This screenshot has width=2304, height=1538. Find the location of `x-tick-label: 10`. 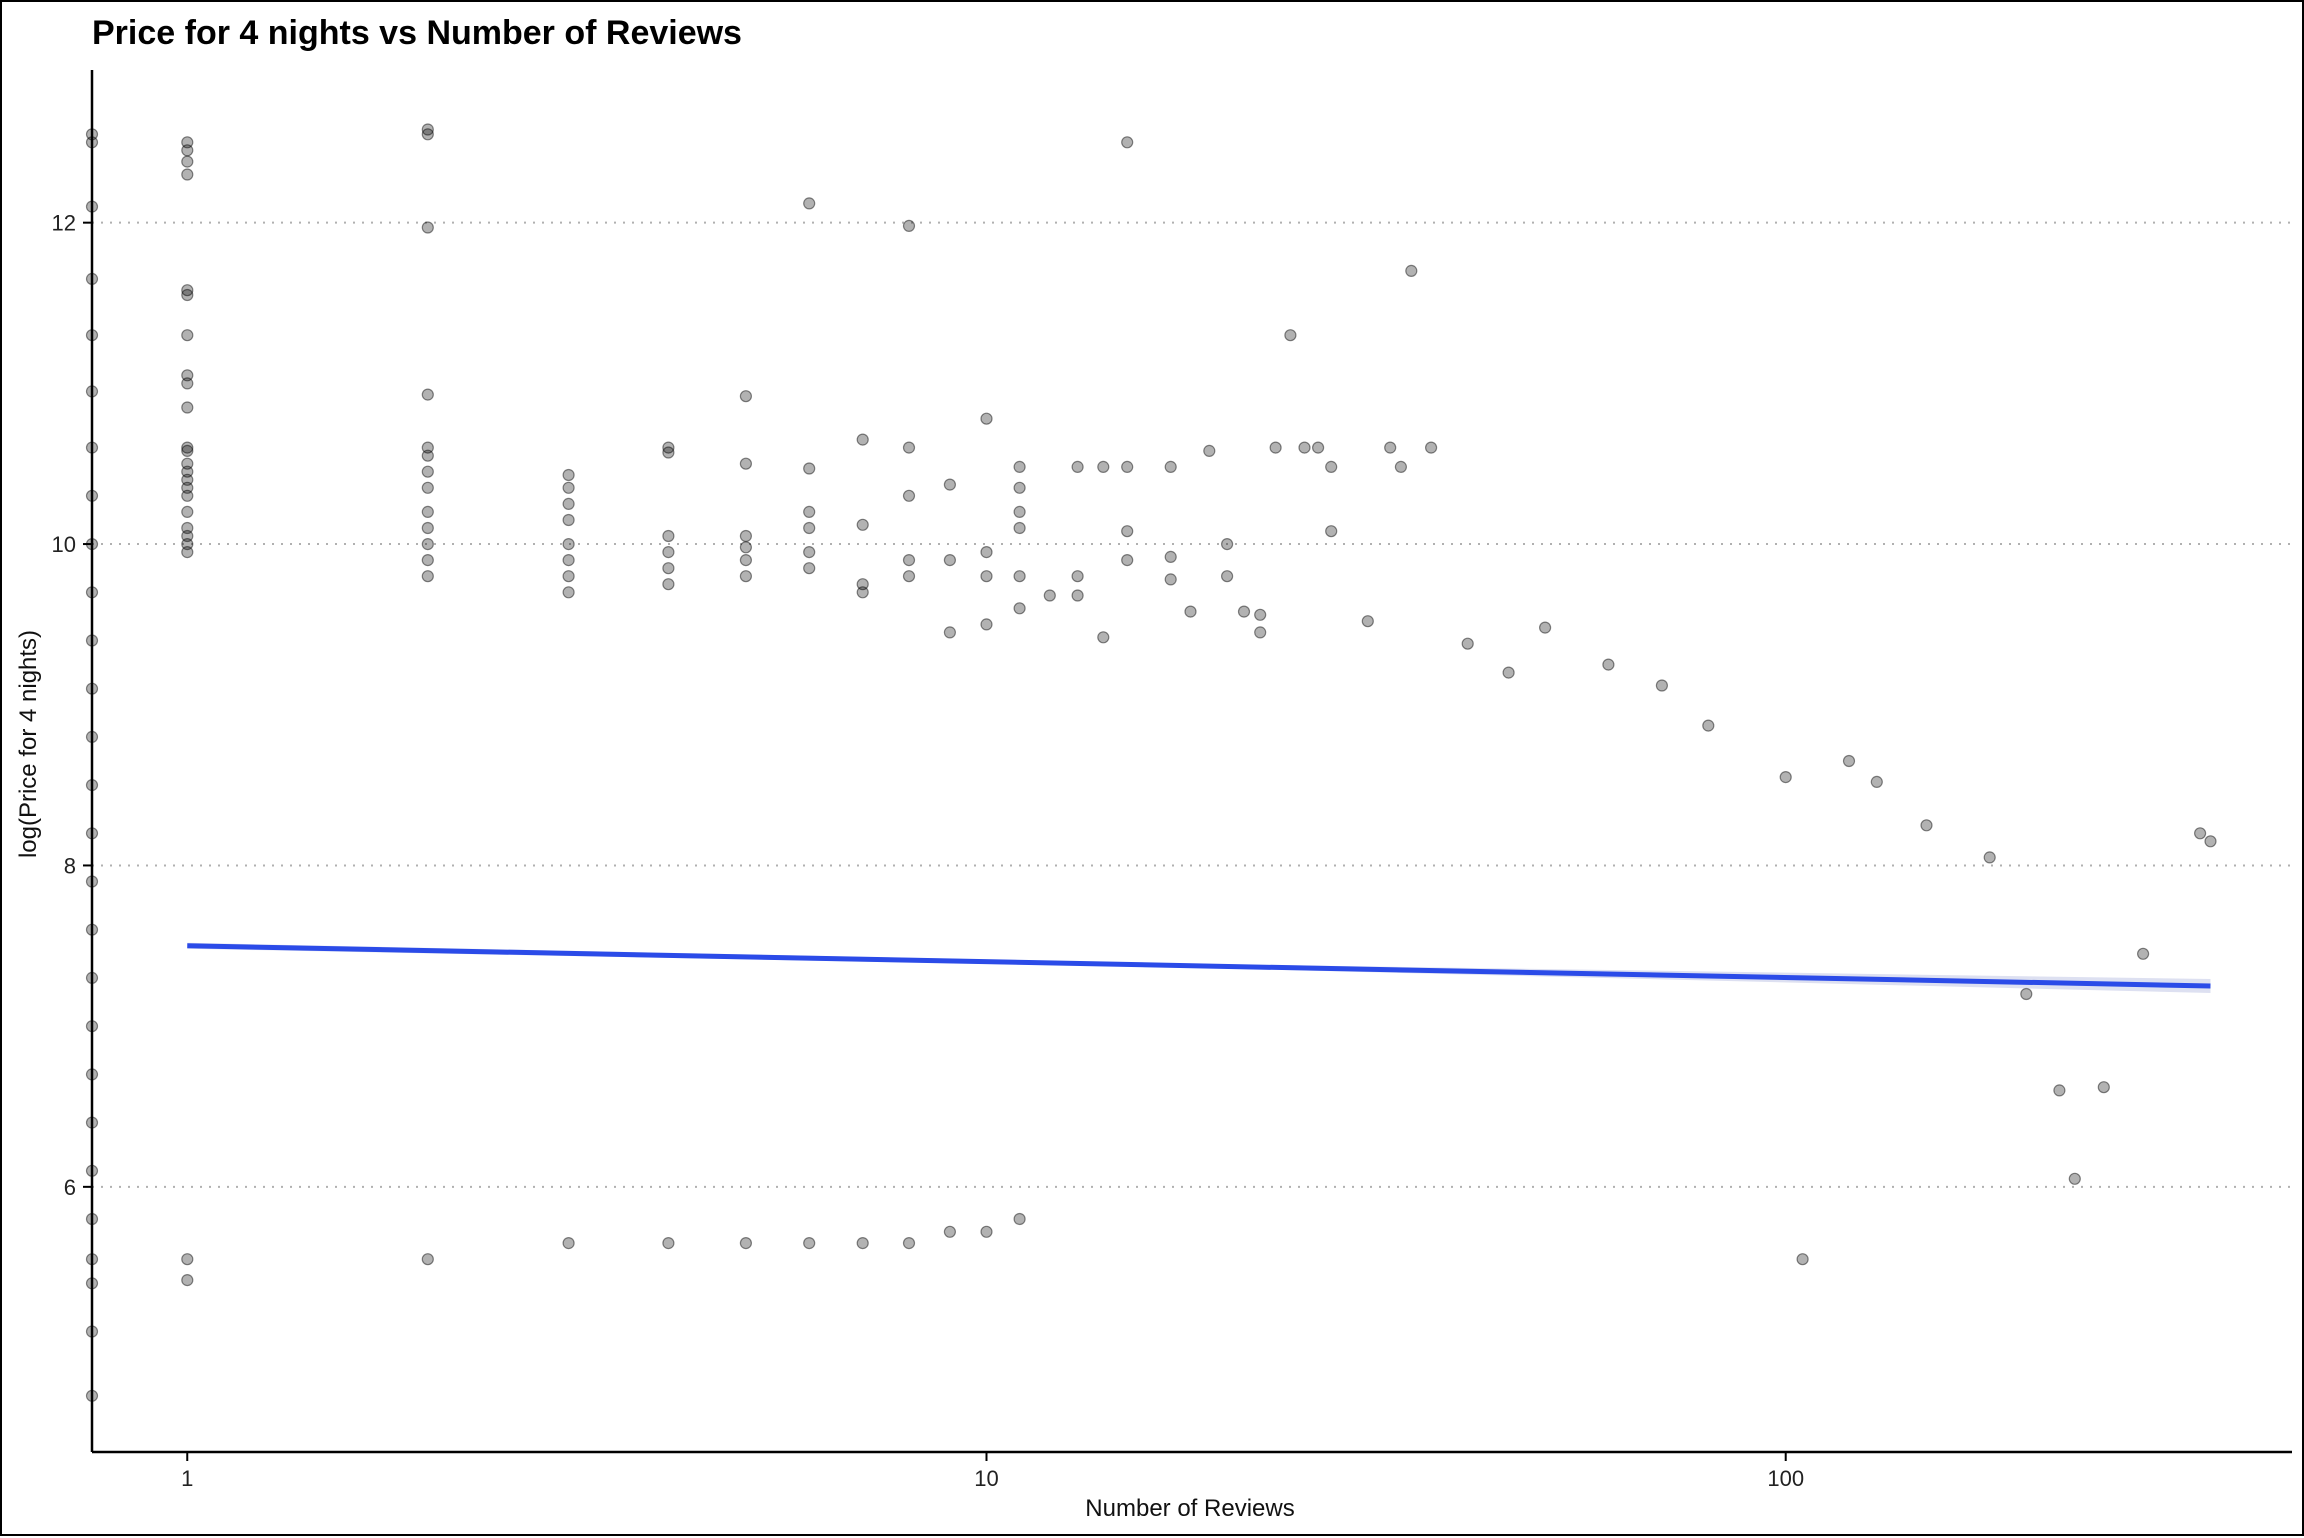

x-tick-label: 10 is located at coordinates (986, 1478).